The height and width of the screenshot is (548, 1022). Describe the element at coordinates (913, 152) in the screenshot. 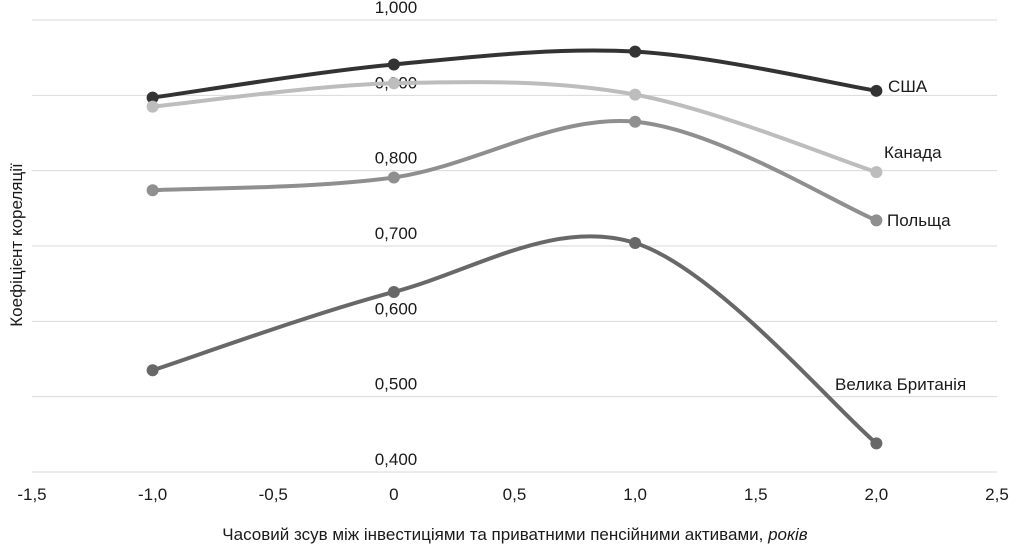

I see `series-label: Канада` at that location.